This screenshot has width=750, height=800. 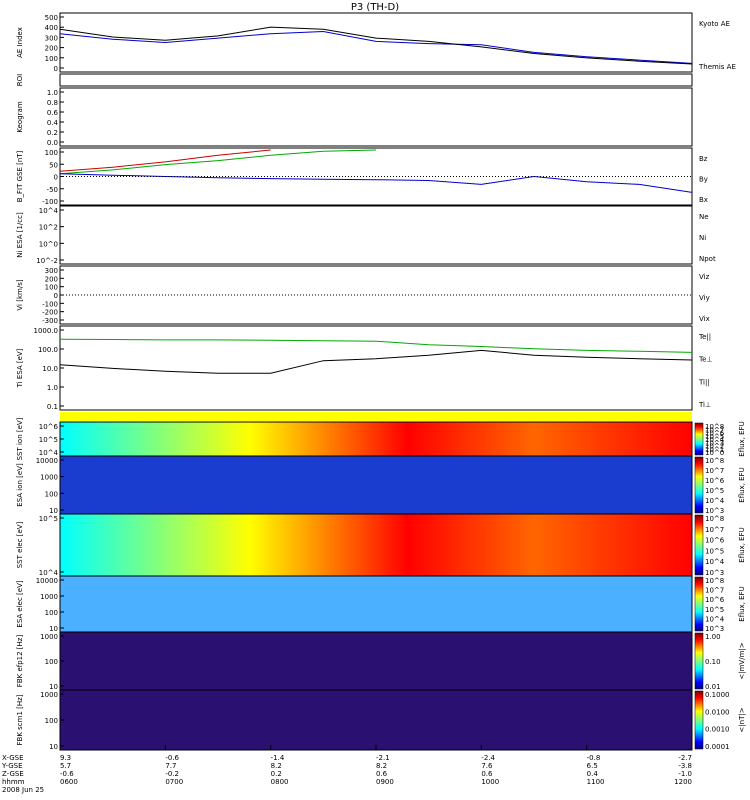 What do you see at coordinates (50, 202) in the screenshot?
I see `y-tick-label: -100` at bounding box center [50, 202].